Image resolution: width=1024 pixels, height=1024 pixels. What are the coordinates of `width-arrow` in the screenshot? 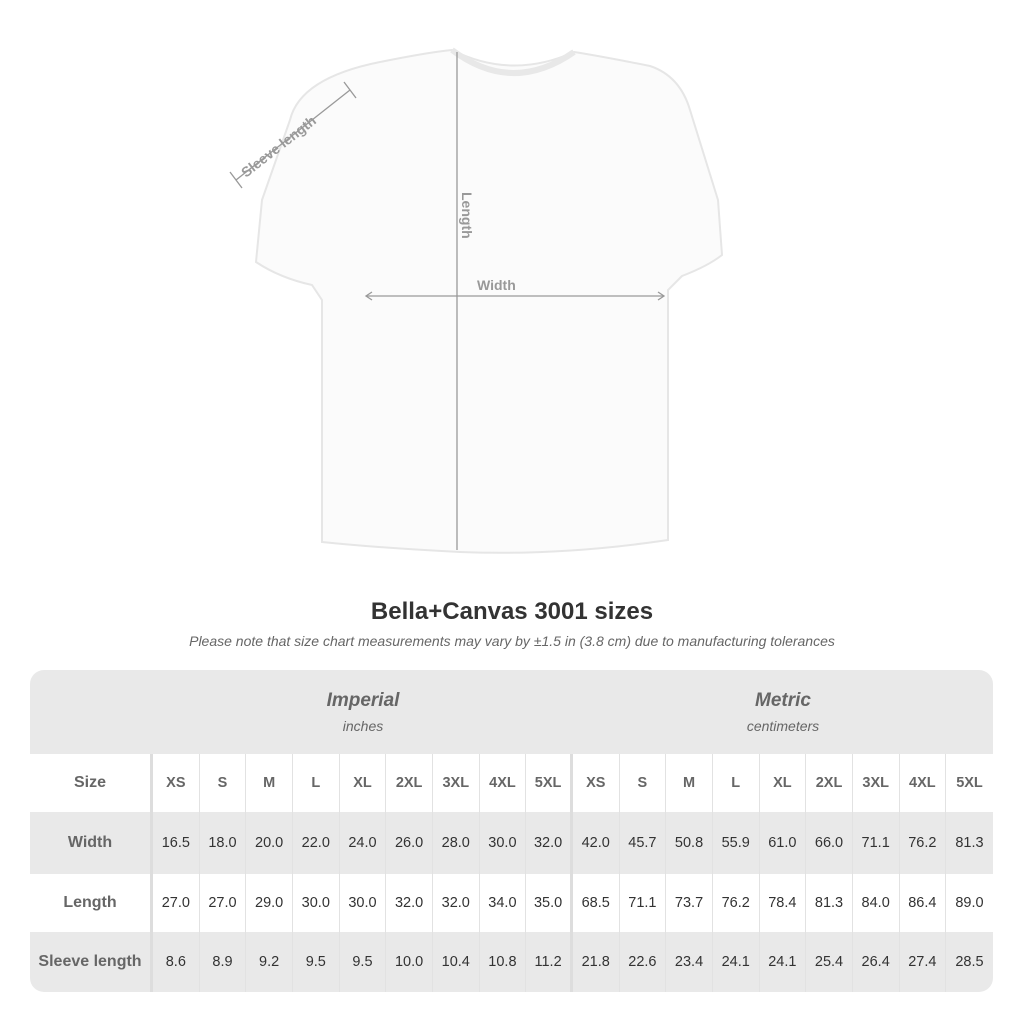 It's located at (515, 296).